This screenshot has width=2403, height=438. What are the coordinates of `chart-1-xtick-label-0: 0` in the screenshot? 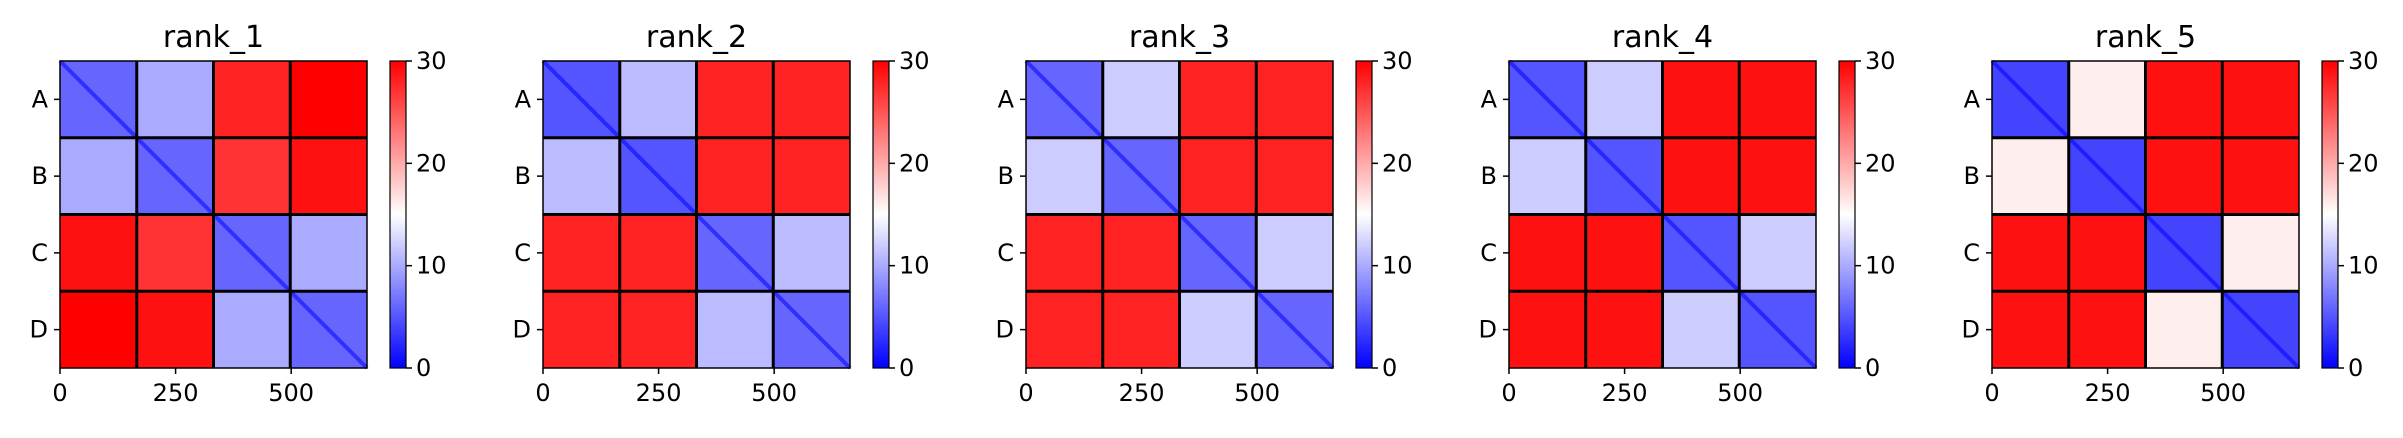 It's located at (59, 393).